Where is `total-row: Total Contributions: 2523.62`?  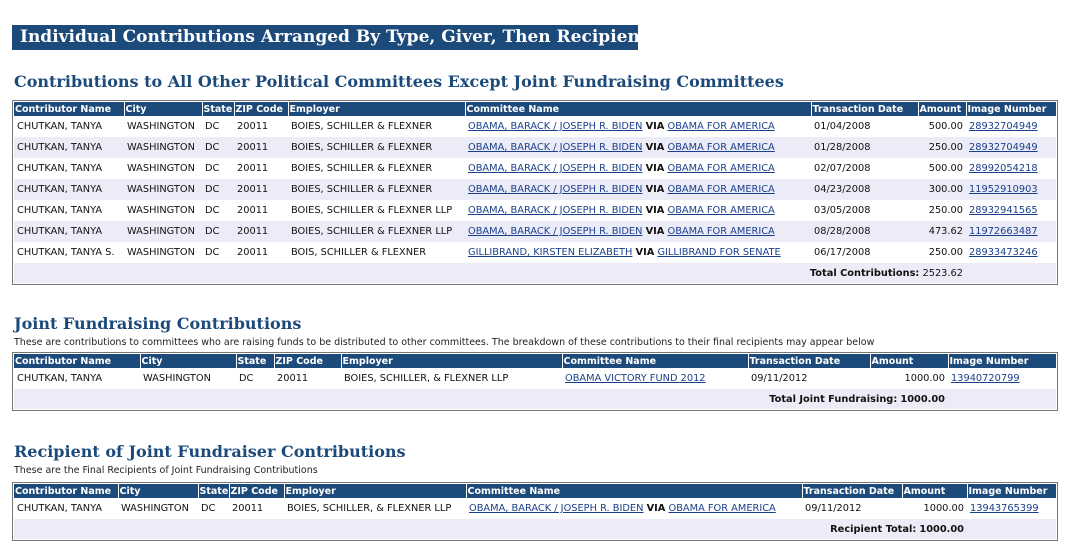 total-row: Total Contributions: 2523.62 is located at coordinates (535, 273).